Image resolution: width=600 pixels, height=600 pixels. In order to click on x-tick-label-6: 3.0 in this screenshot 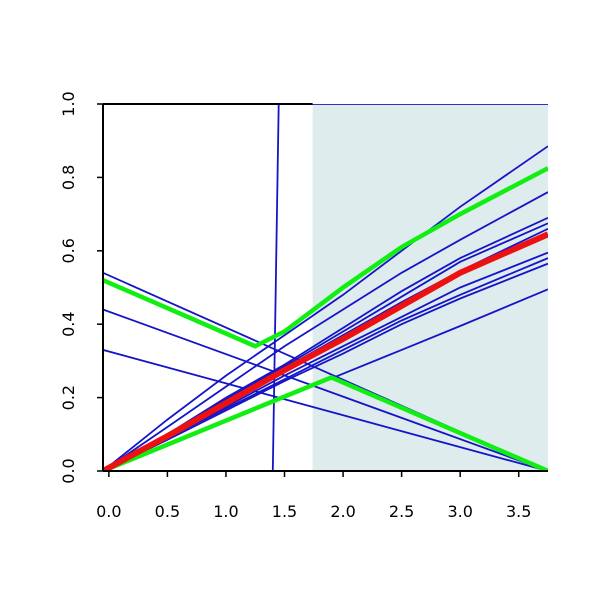, I will do `click(459, 511)`.